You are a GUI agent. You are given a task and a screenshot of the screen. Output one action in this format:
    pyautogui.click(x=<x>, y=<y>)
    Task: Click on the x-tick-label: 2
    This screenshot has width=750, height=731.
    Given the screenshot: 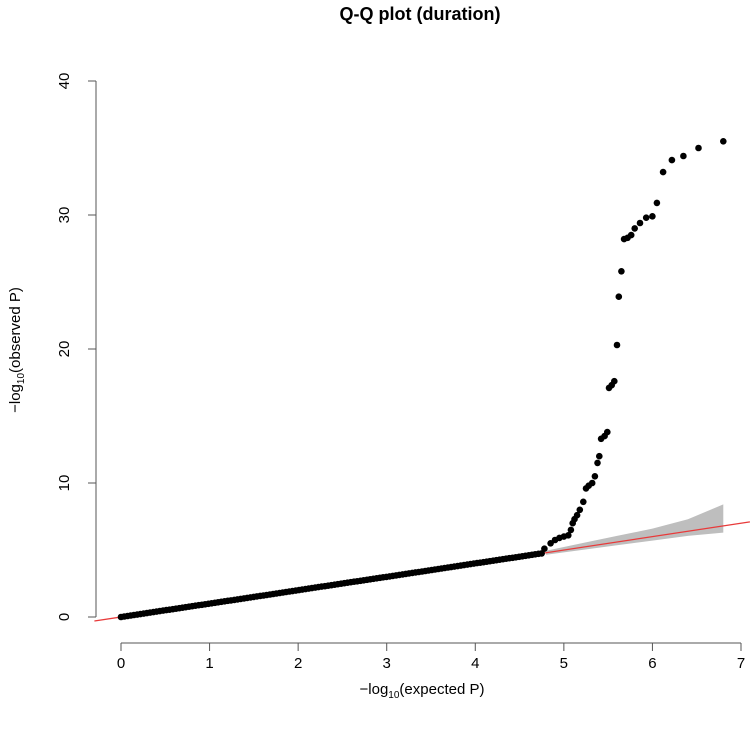 What is the action you would take?
    pyautogui.click(x=298, y=663)
    